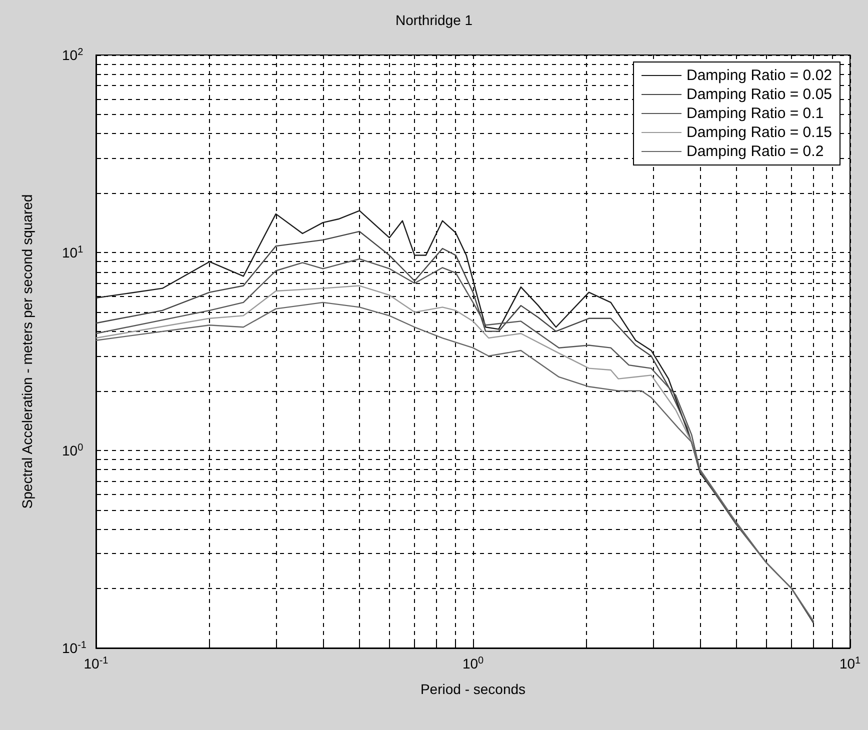 This screenshot has height=730, width=868. I want to click on y-axis-title: Spectral Acceleration - meters per second squared, so click(27, 351).